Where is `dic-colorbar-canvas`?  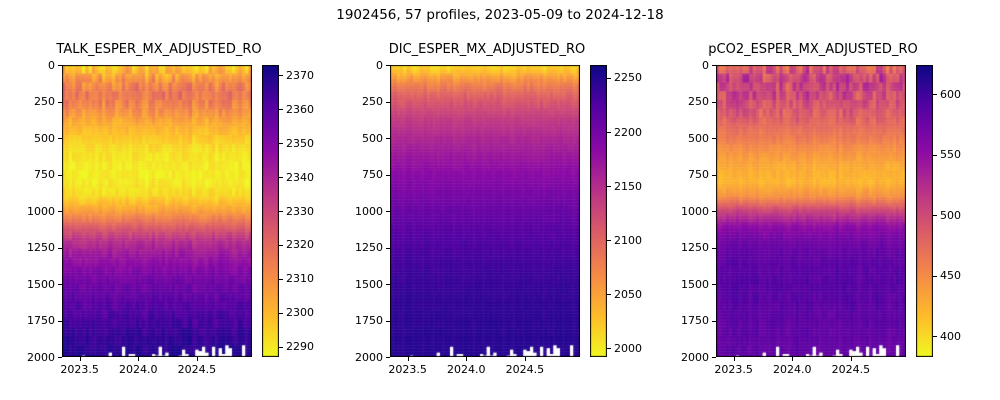
dic-colorbar-canvas is located at coordinates (598, 211).